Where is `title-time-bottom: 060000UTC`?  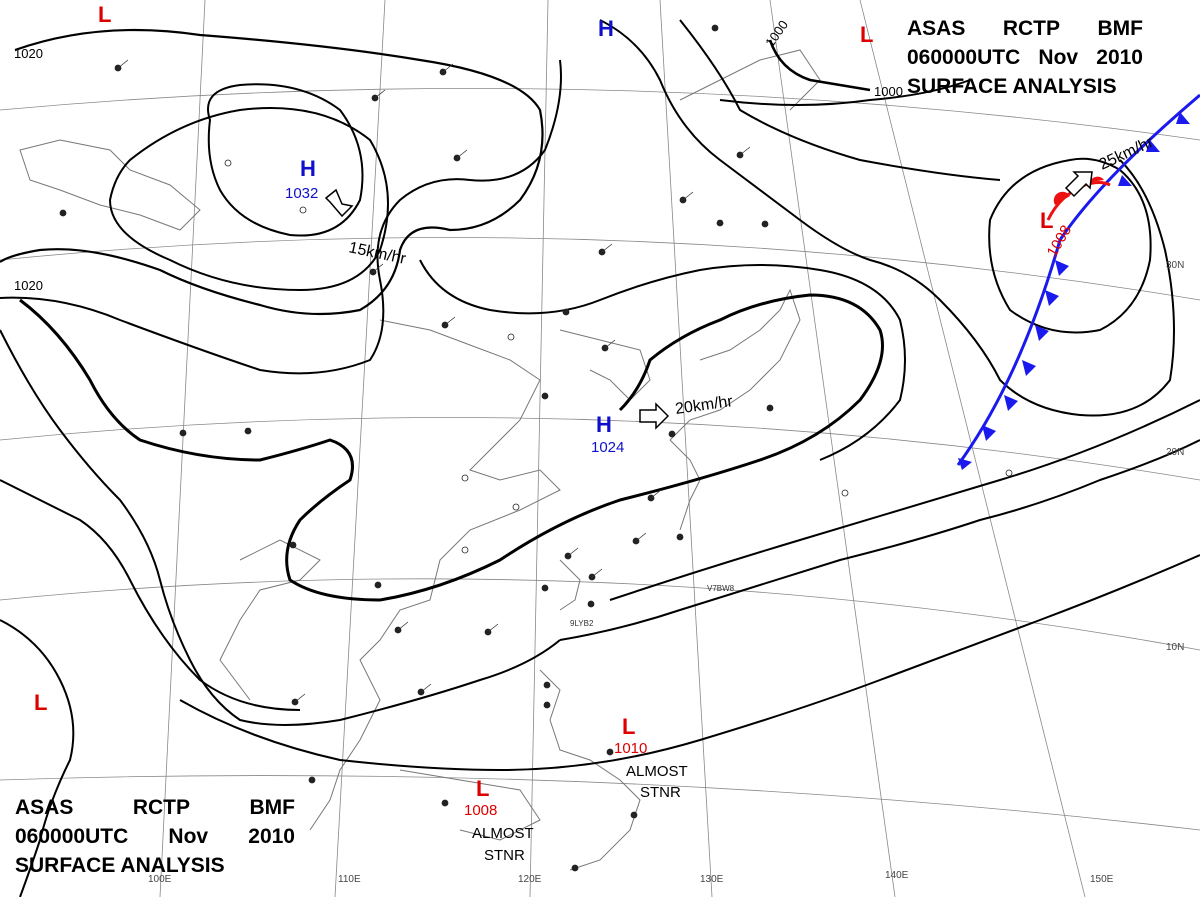
title-time-bottom: 060000UTC is located at coordinates (72, 836).